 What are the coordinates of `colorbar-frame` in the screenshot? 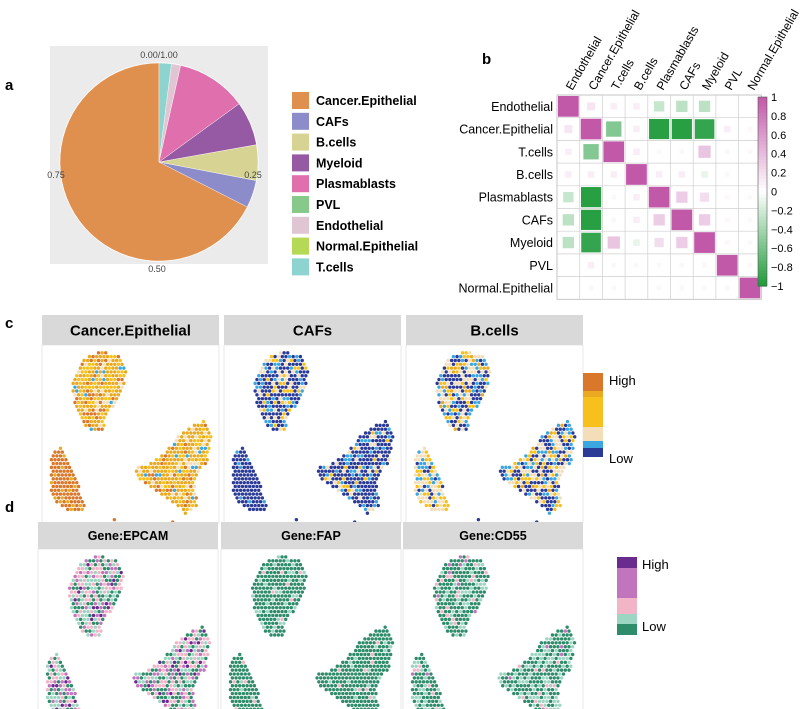 It's located at (762, 191).